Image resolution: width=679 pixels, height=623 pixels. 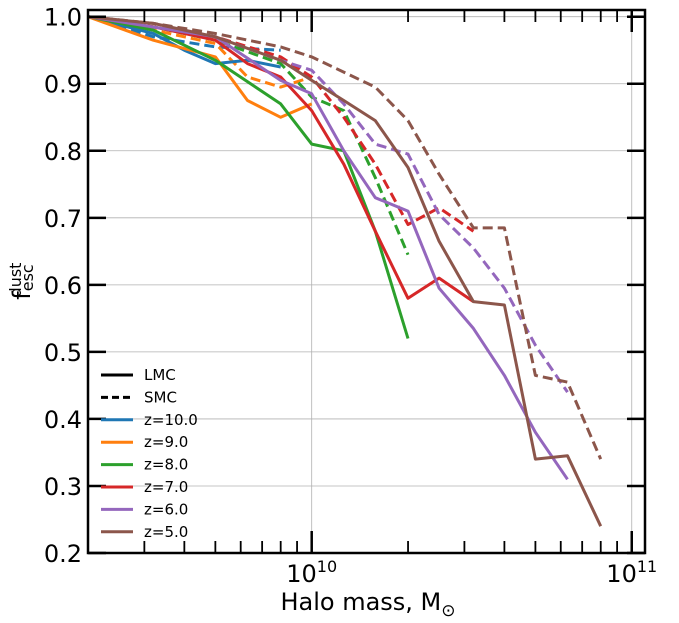 I want to click on y-tick-label: 1.0, so click(x=63, y=18).